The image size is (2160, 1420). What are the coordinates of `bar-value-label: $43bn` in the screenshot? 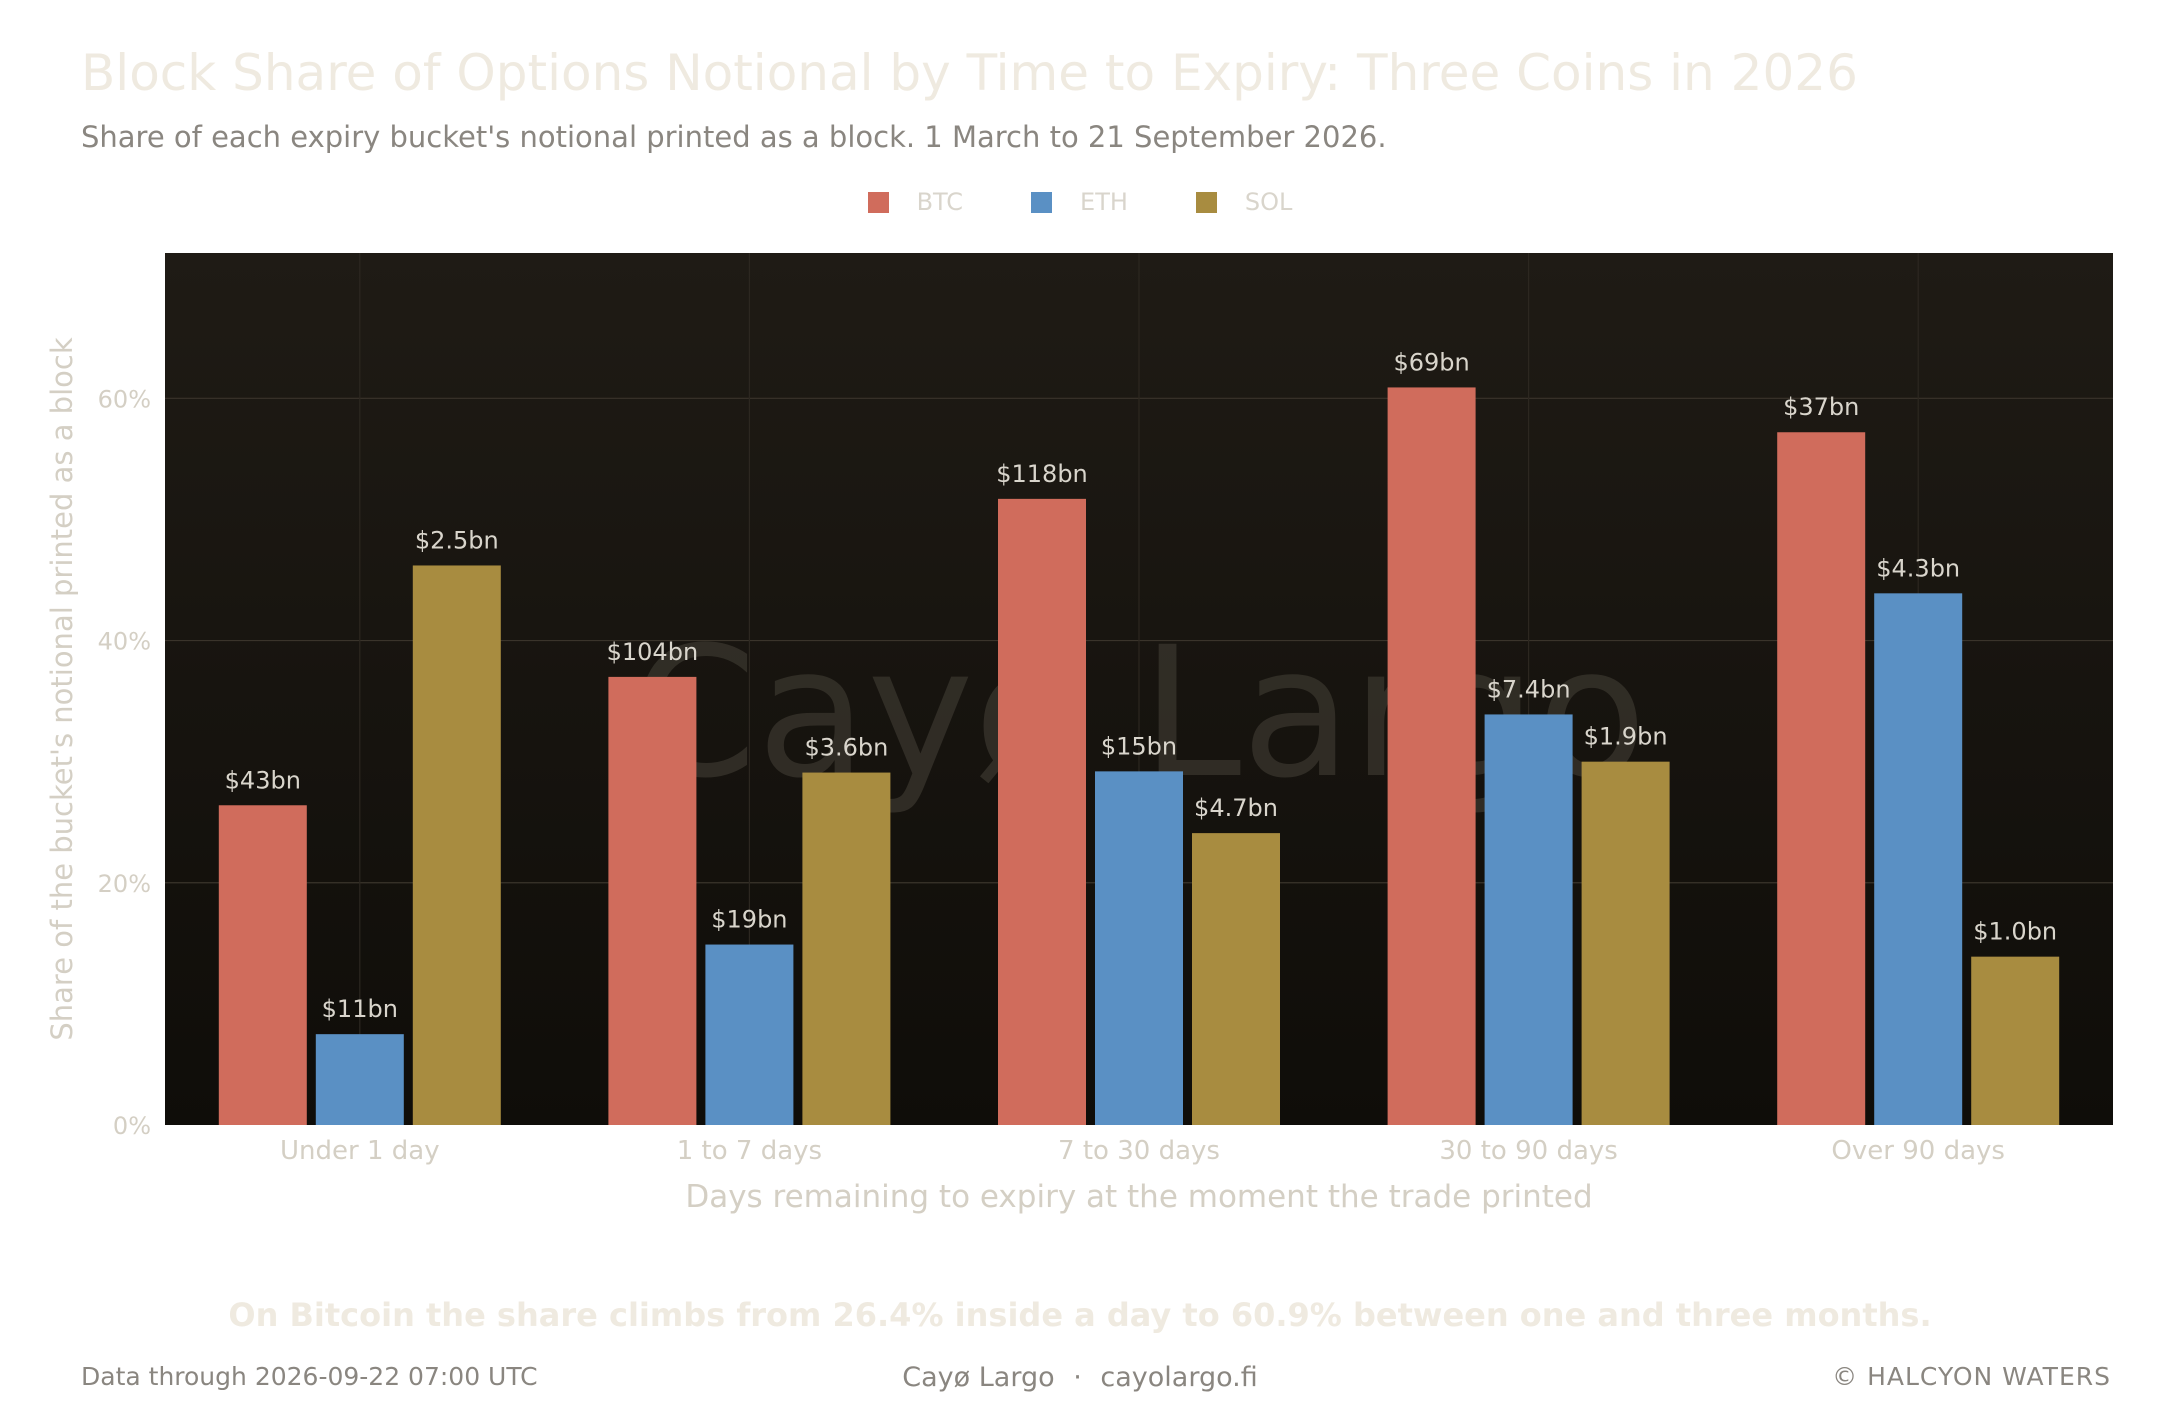 It's located at (263, 780).